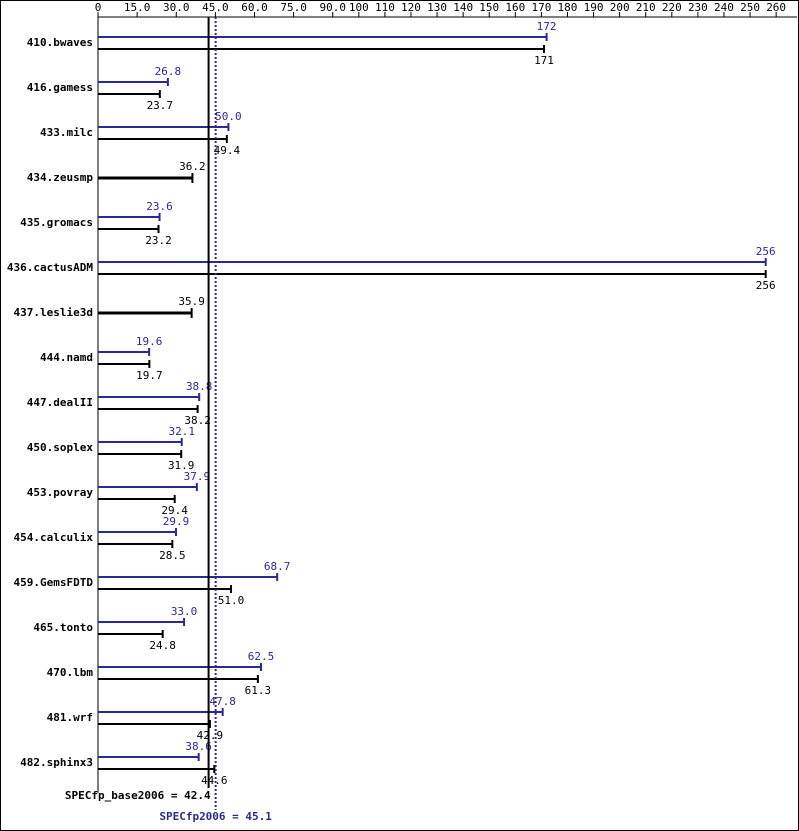  What do you see at coordinates (489, 7) in the screenshot?
I see `x-tick-label: 150` at bounding box center [489, 7].